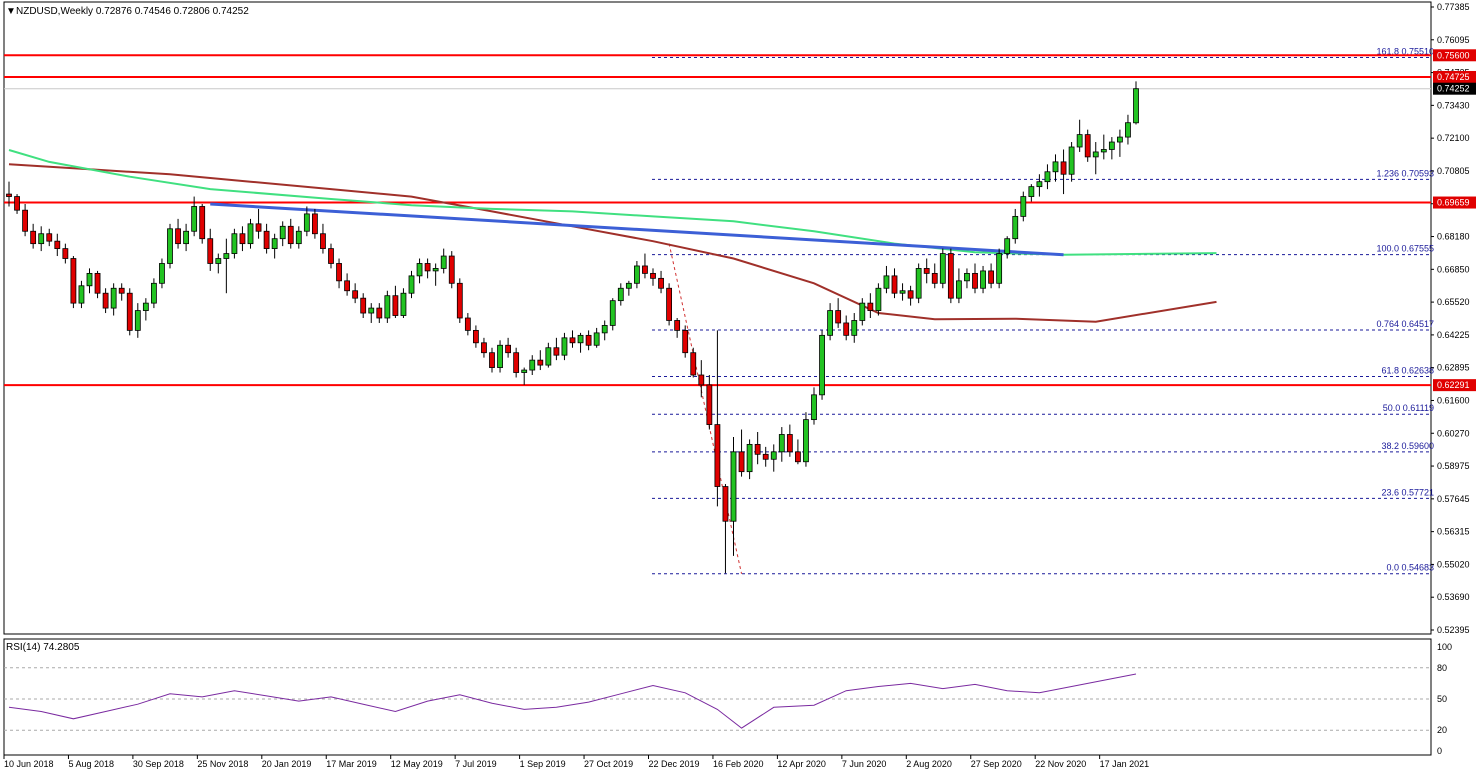 The image size is (1480, 775). I want to click on time-axis-label: 7 Jul 2019, so click(476, 764).